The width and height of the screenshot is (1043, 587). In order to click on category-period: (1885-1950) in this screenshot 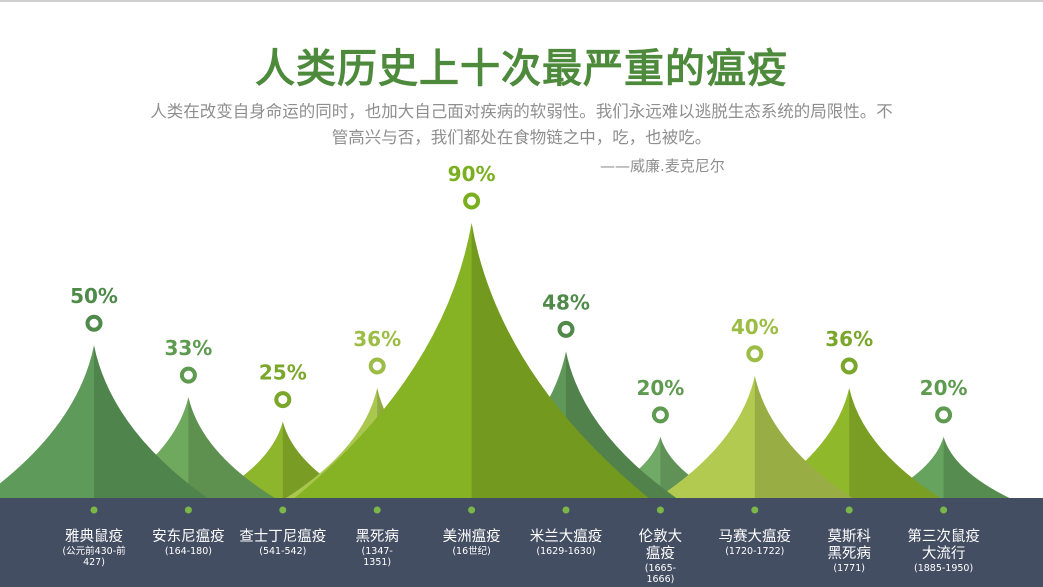, I will do `click(943, 568)`.